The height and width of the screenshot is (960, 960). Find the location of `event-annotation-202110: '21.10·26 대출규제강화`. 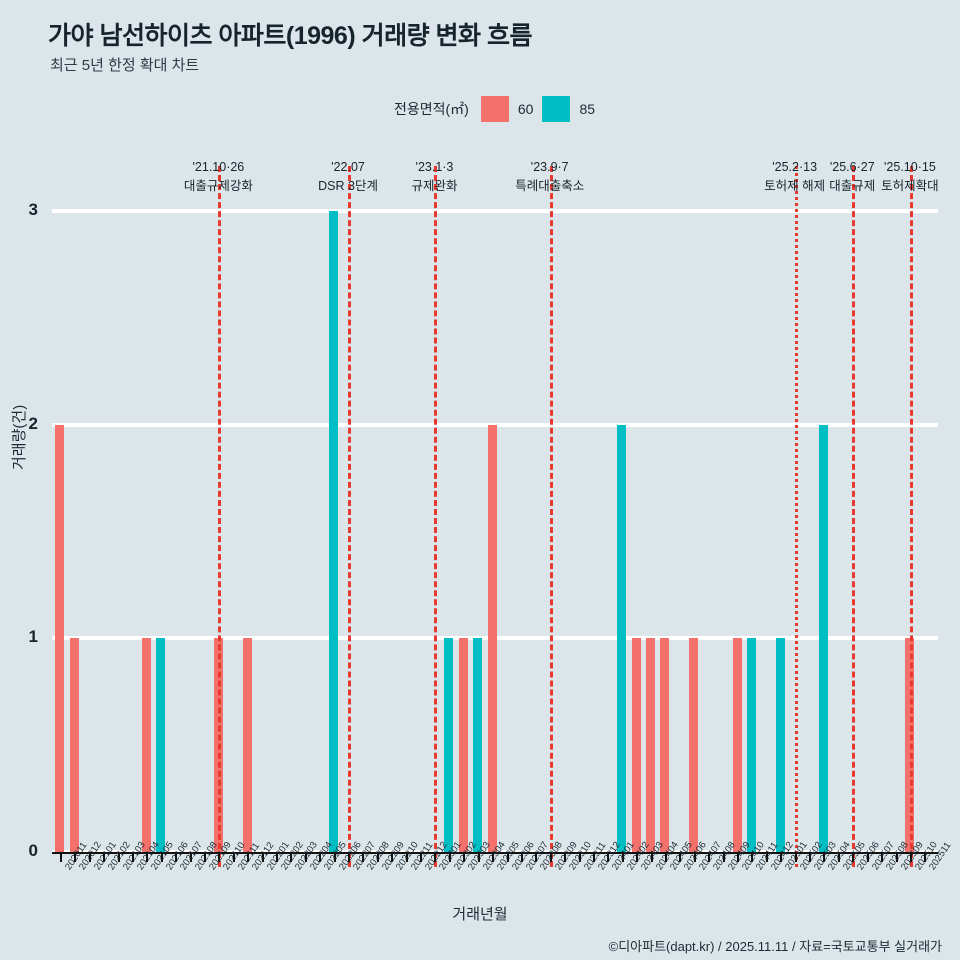

event-annotation-202110: '21.10·26 대출규제강화 is located at coordinates (218, 177).